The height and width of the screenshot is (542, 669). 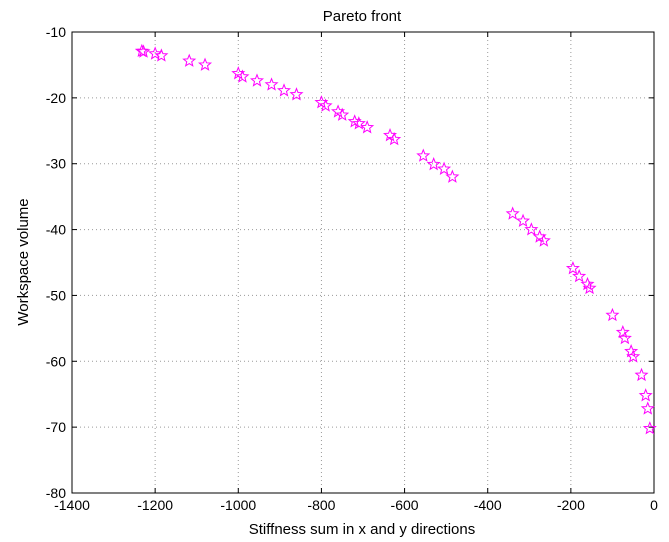 What do you see at coordinates (405, 505) in the screenshot?
I see `x-tick-label: -600` at bounding box center [405, 505].